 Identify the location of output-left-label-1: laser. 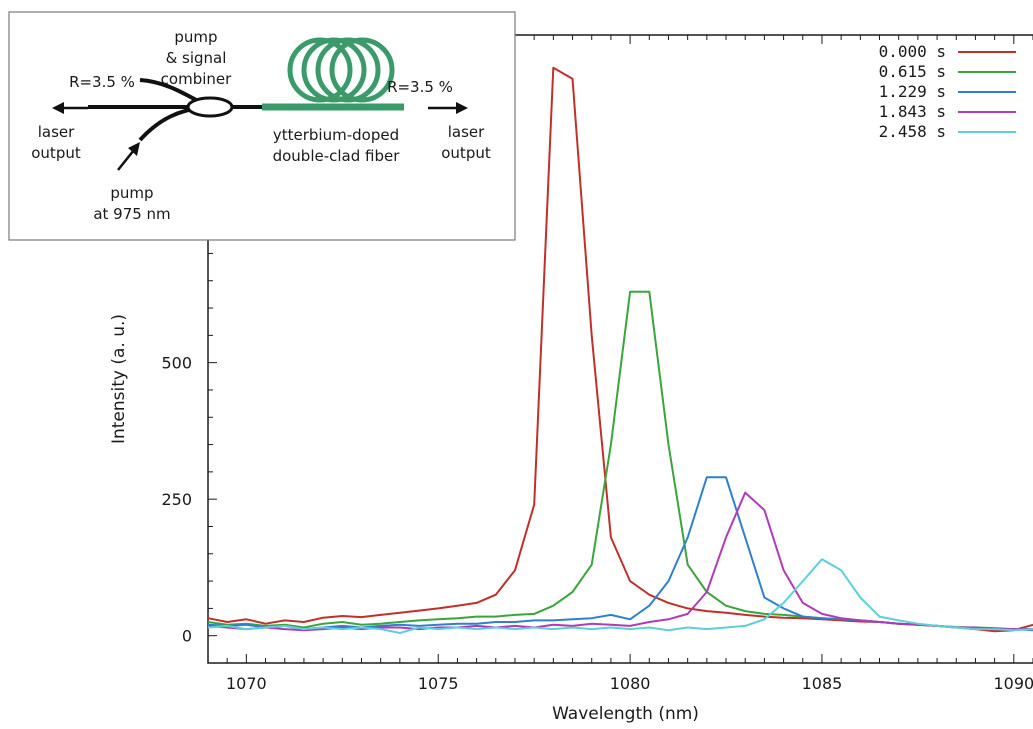
(56, 132).